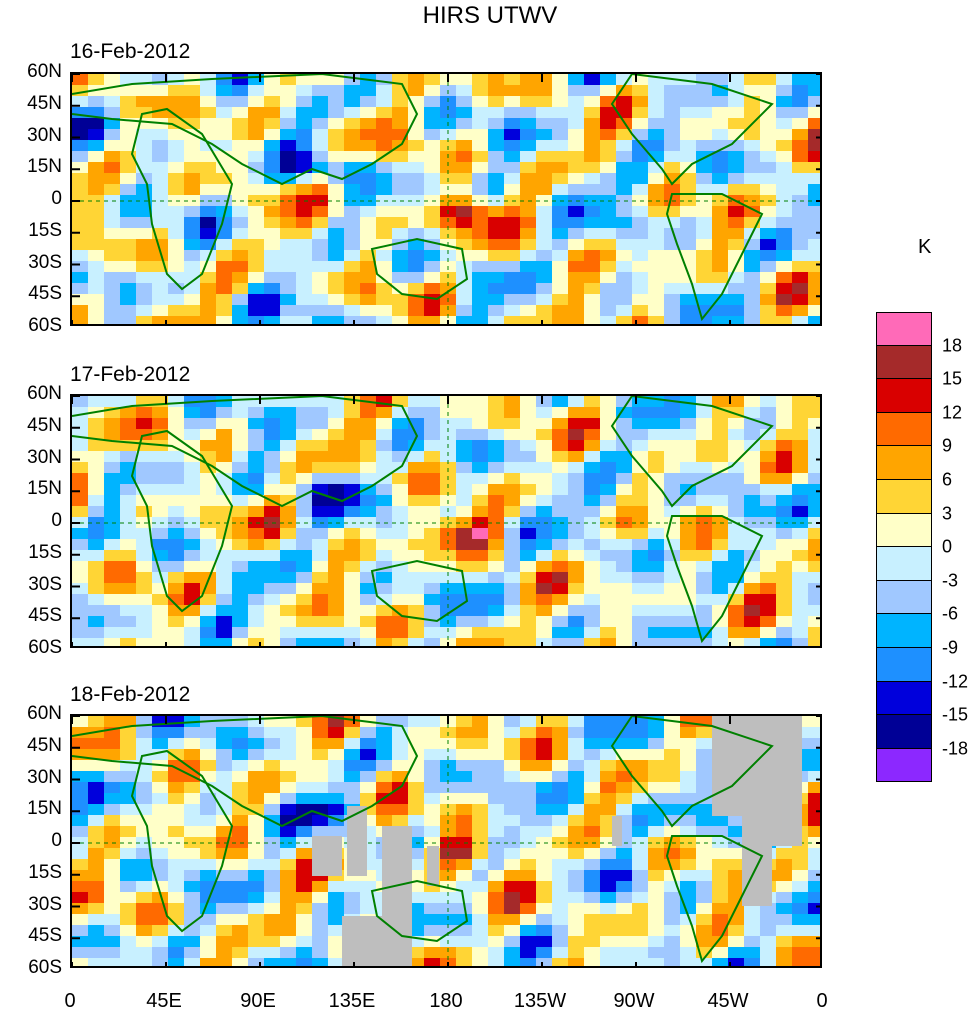 The width and height of the screenshot is (980, 1014). Describe the element at coordinates (182, 841) in the screenshot. I see `coastline` at that location.